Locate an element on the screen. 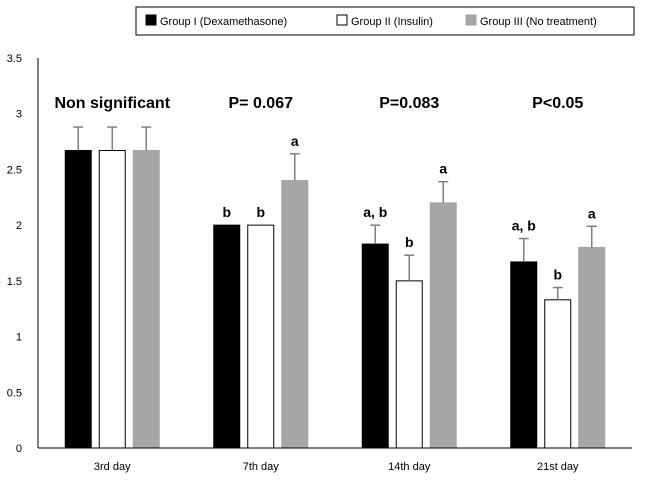  x-tick-label: 3rd day is located at coordinates (112, 467).